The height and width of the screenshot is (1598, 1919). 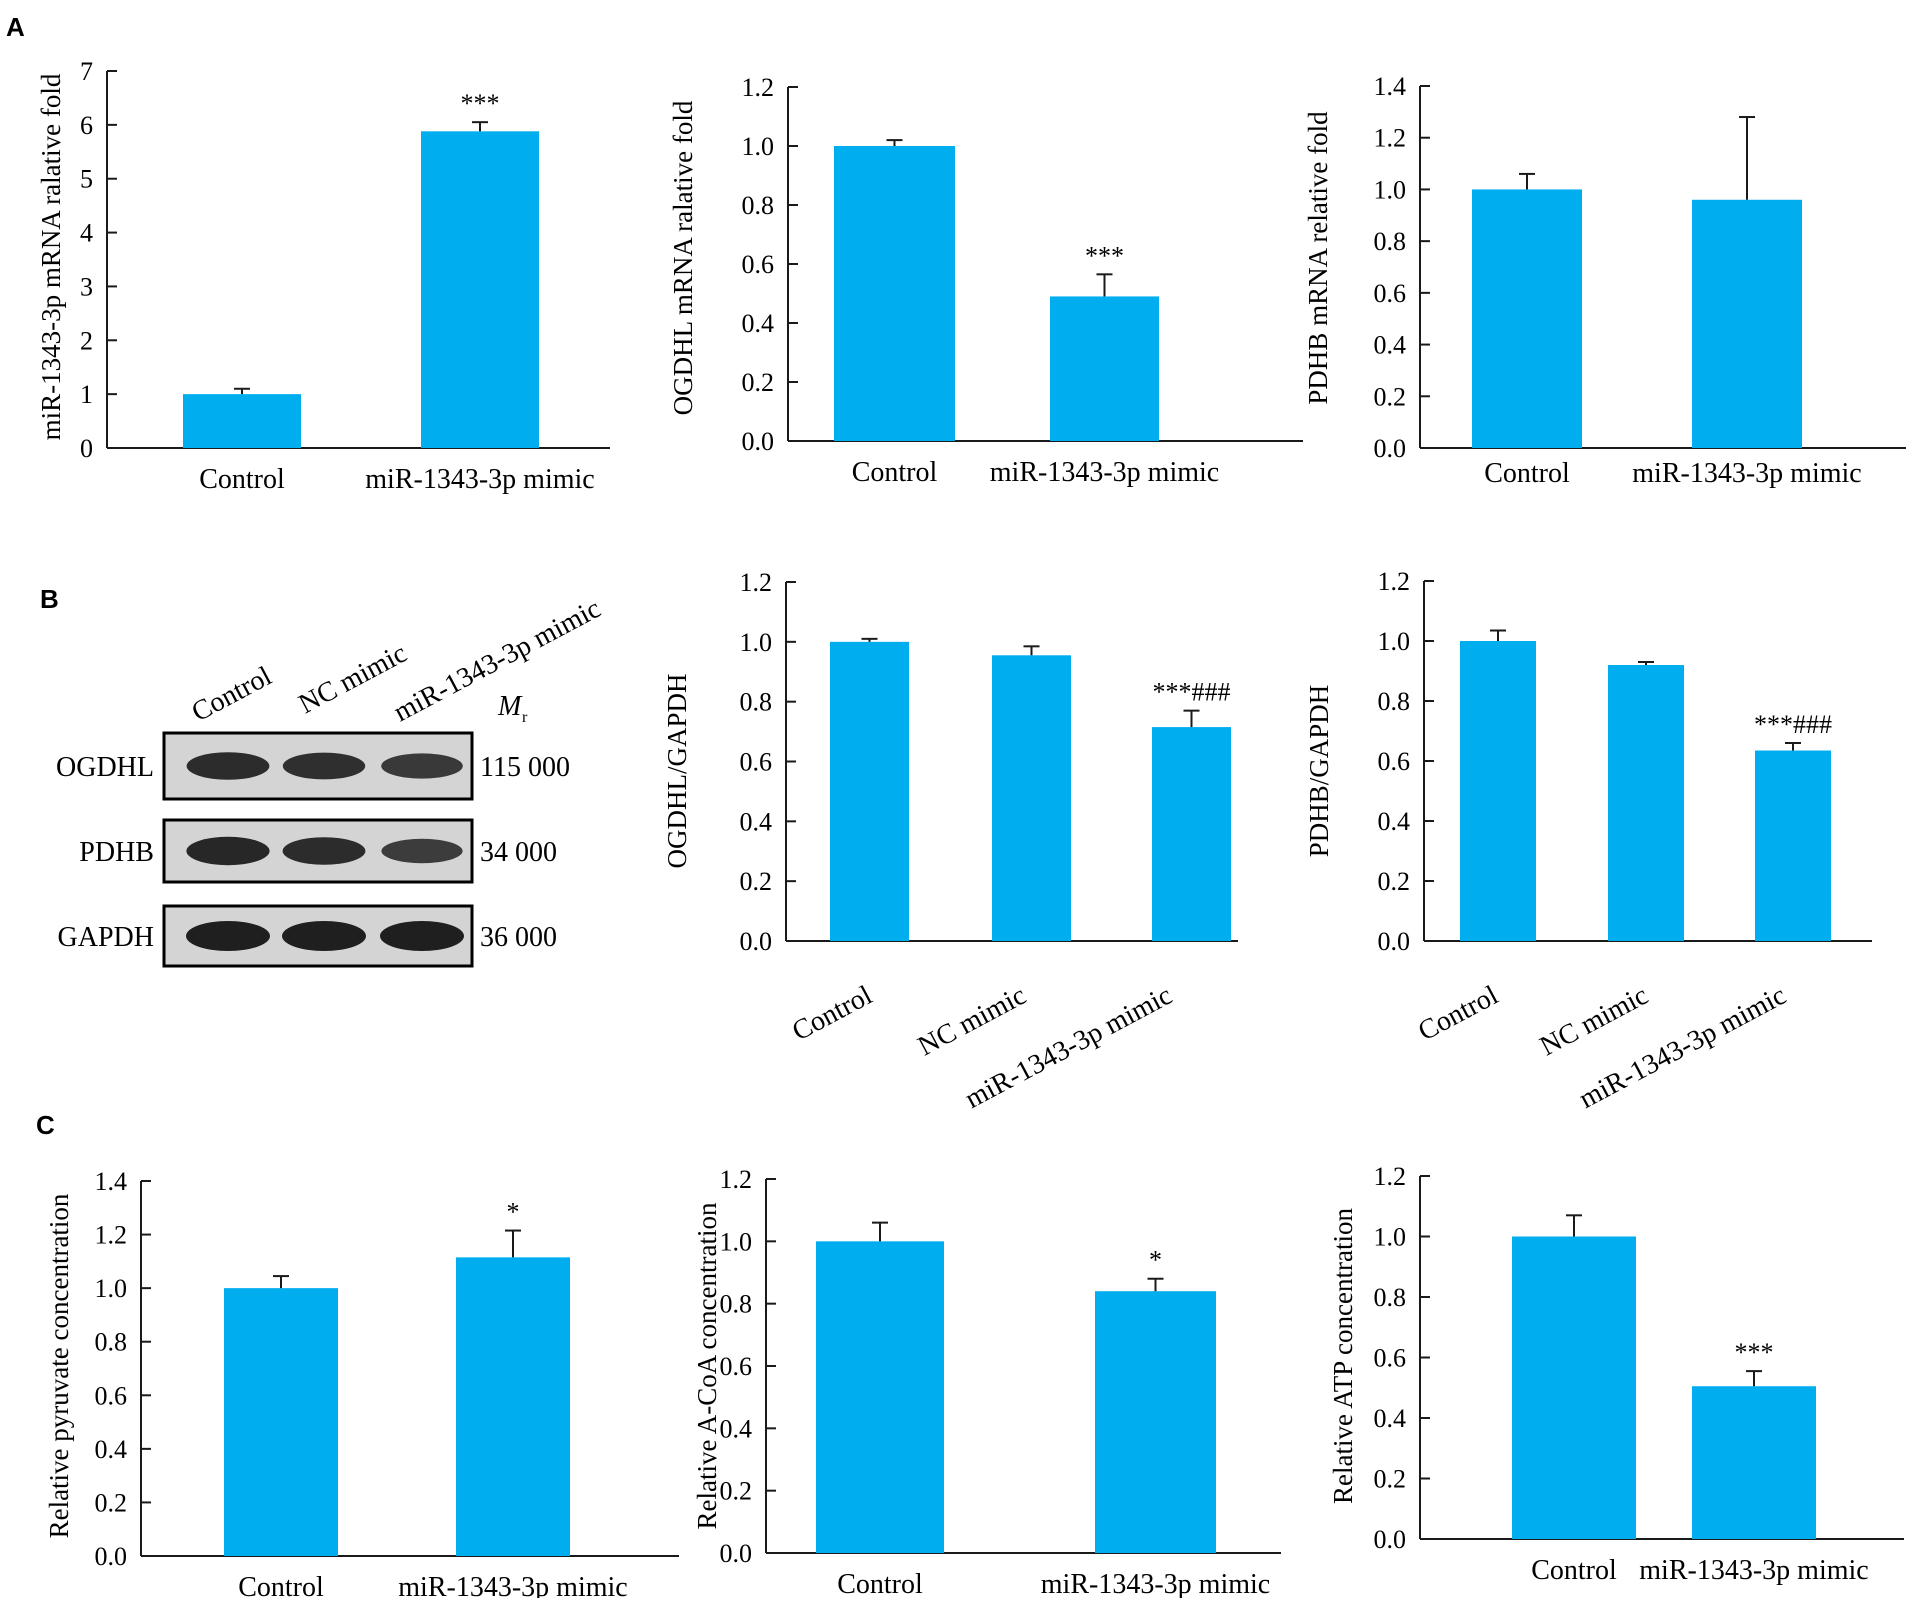 I want to click on significance-mark: *, so click(x=1155, y=1260).